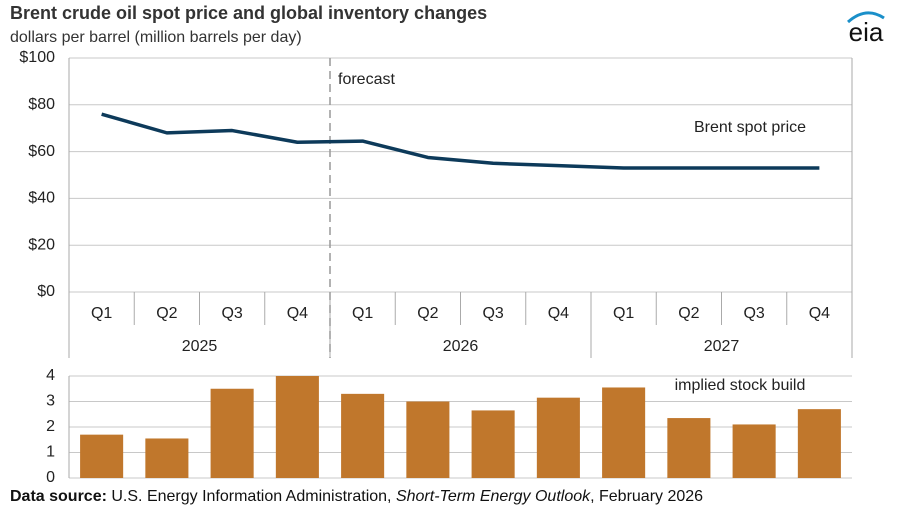 This screenshot has width=900, height=517. I want to click on y-tick-label: $20, so click(41, 244).